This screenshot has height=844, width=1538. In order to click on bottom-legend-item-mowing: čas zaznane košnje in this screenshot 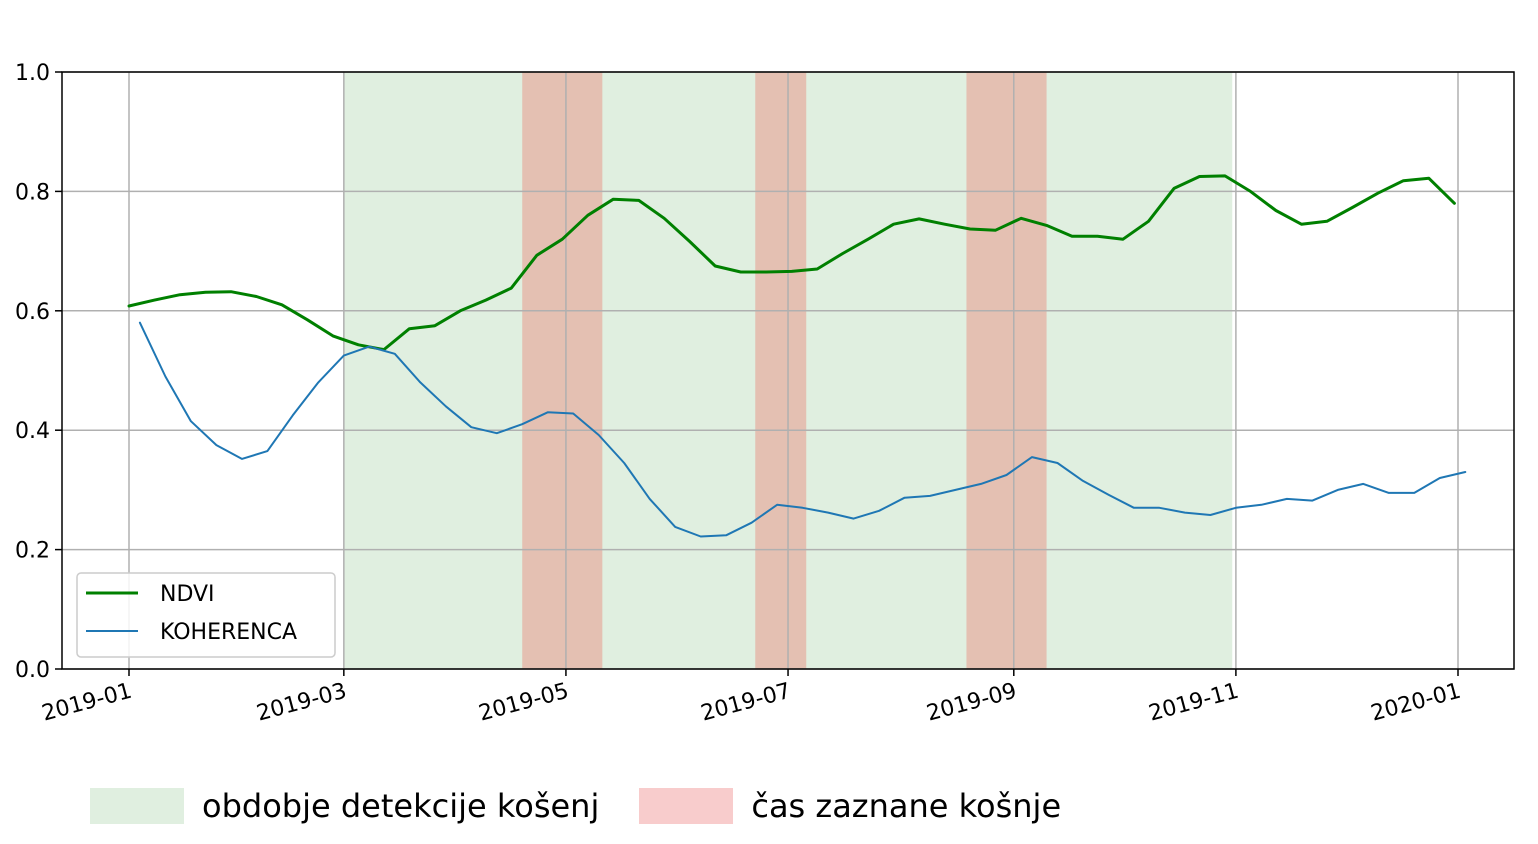, I will do `click(850, 806)`.